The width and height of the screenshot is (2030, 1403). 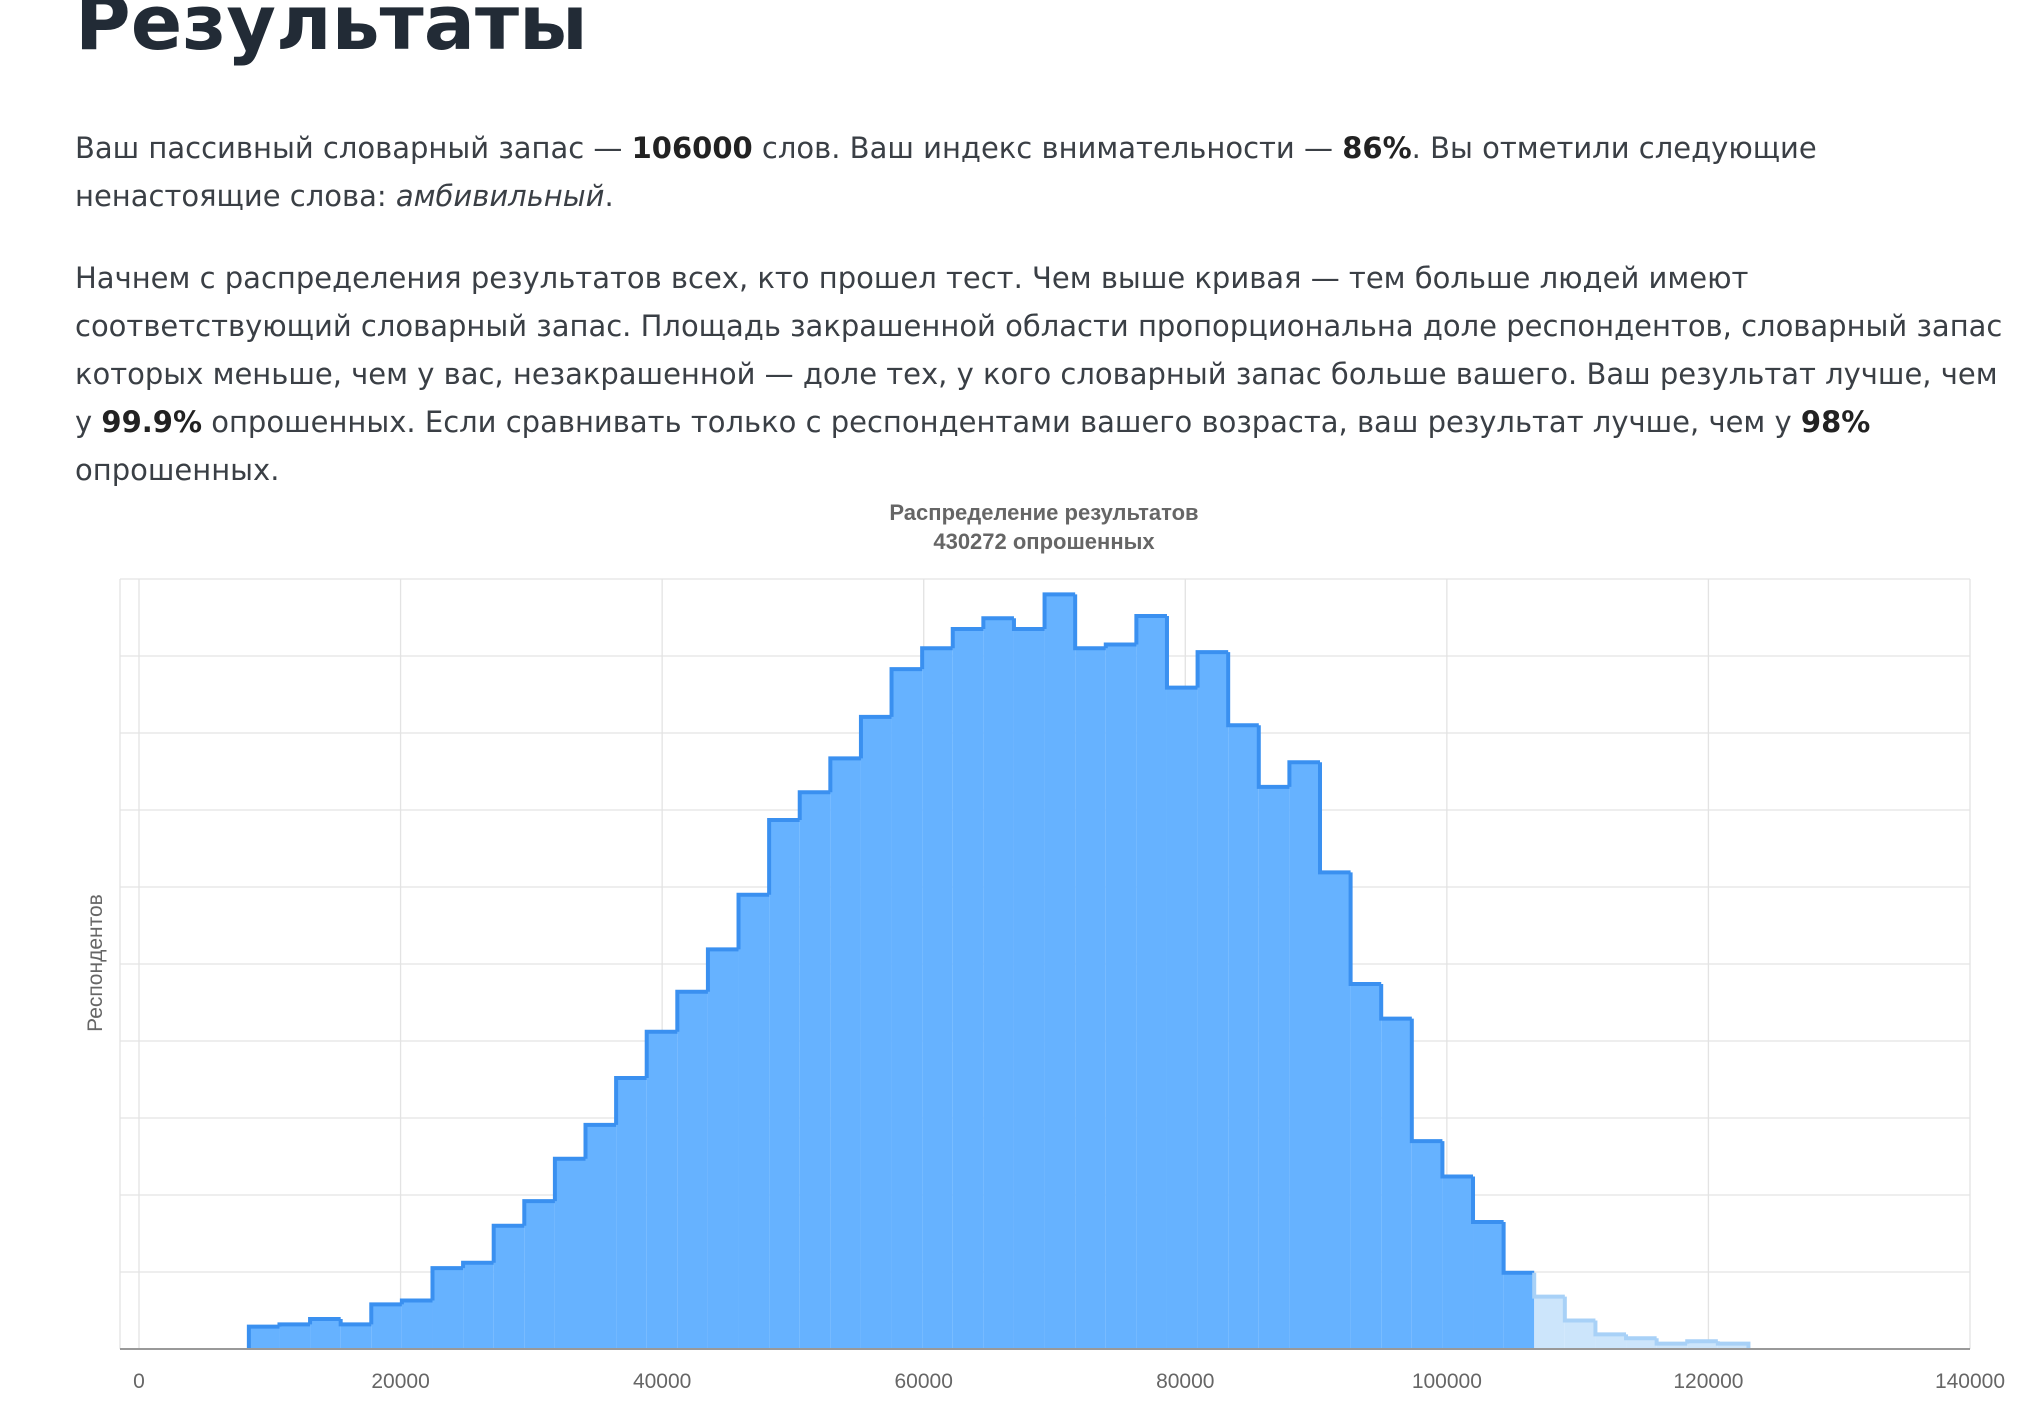 What do you see at coordinates (500, 196) in the screenshot?
I see `fake-word: амбивильный` at bounding box center [500, 196].